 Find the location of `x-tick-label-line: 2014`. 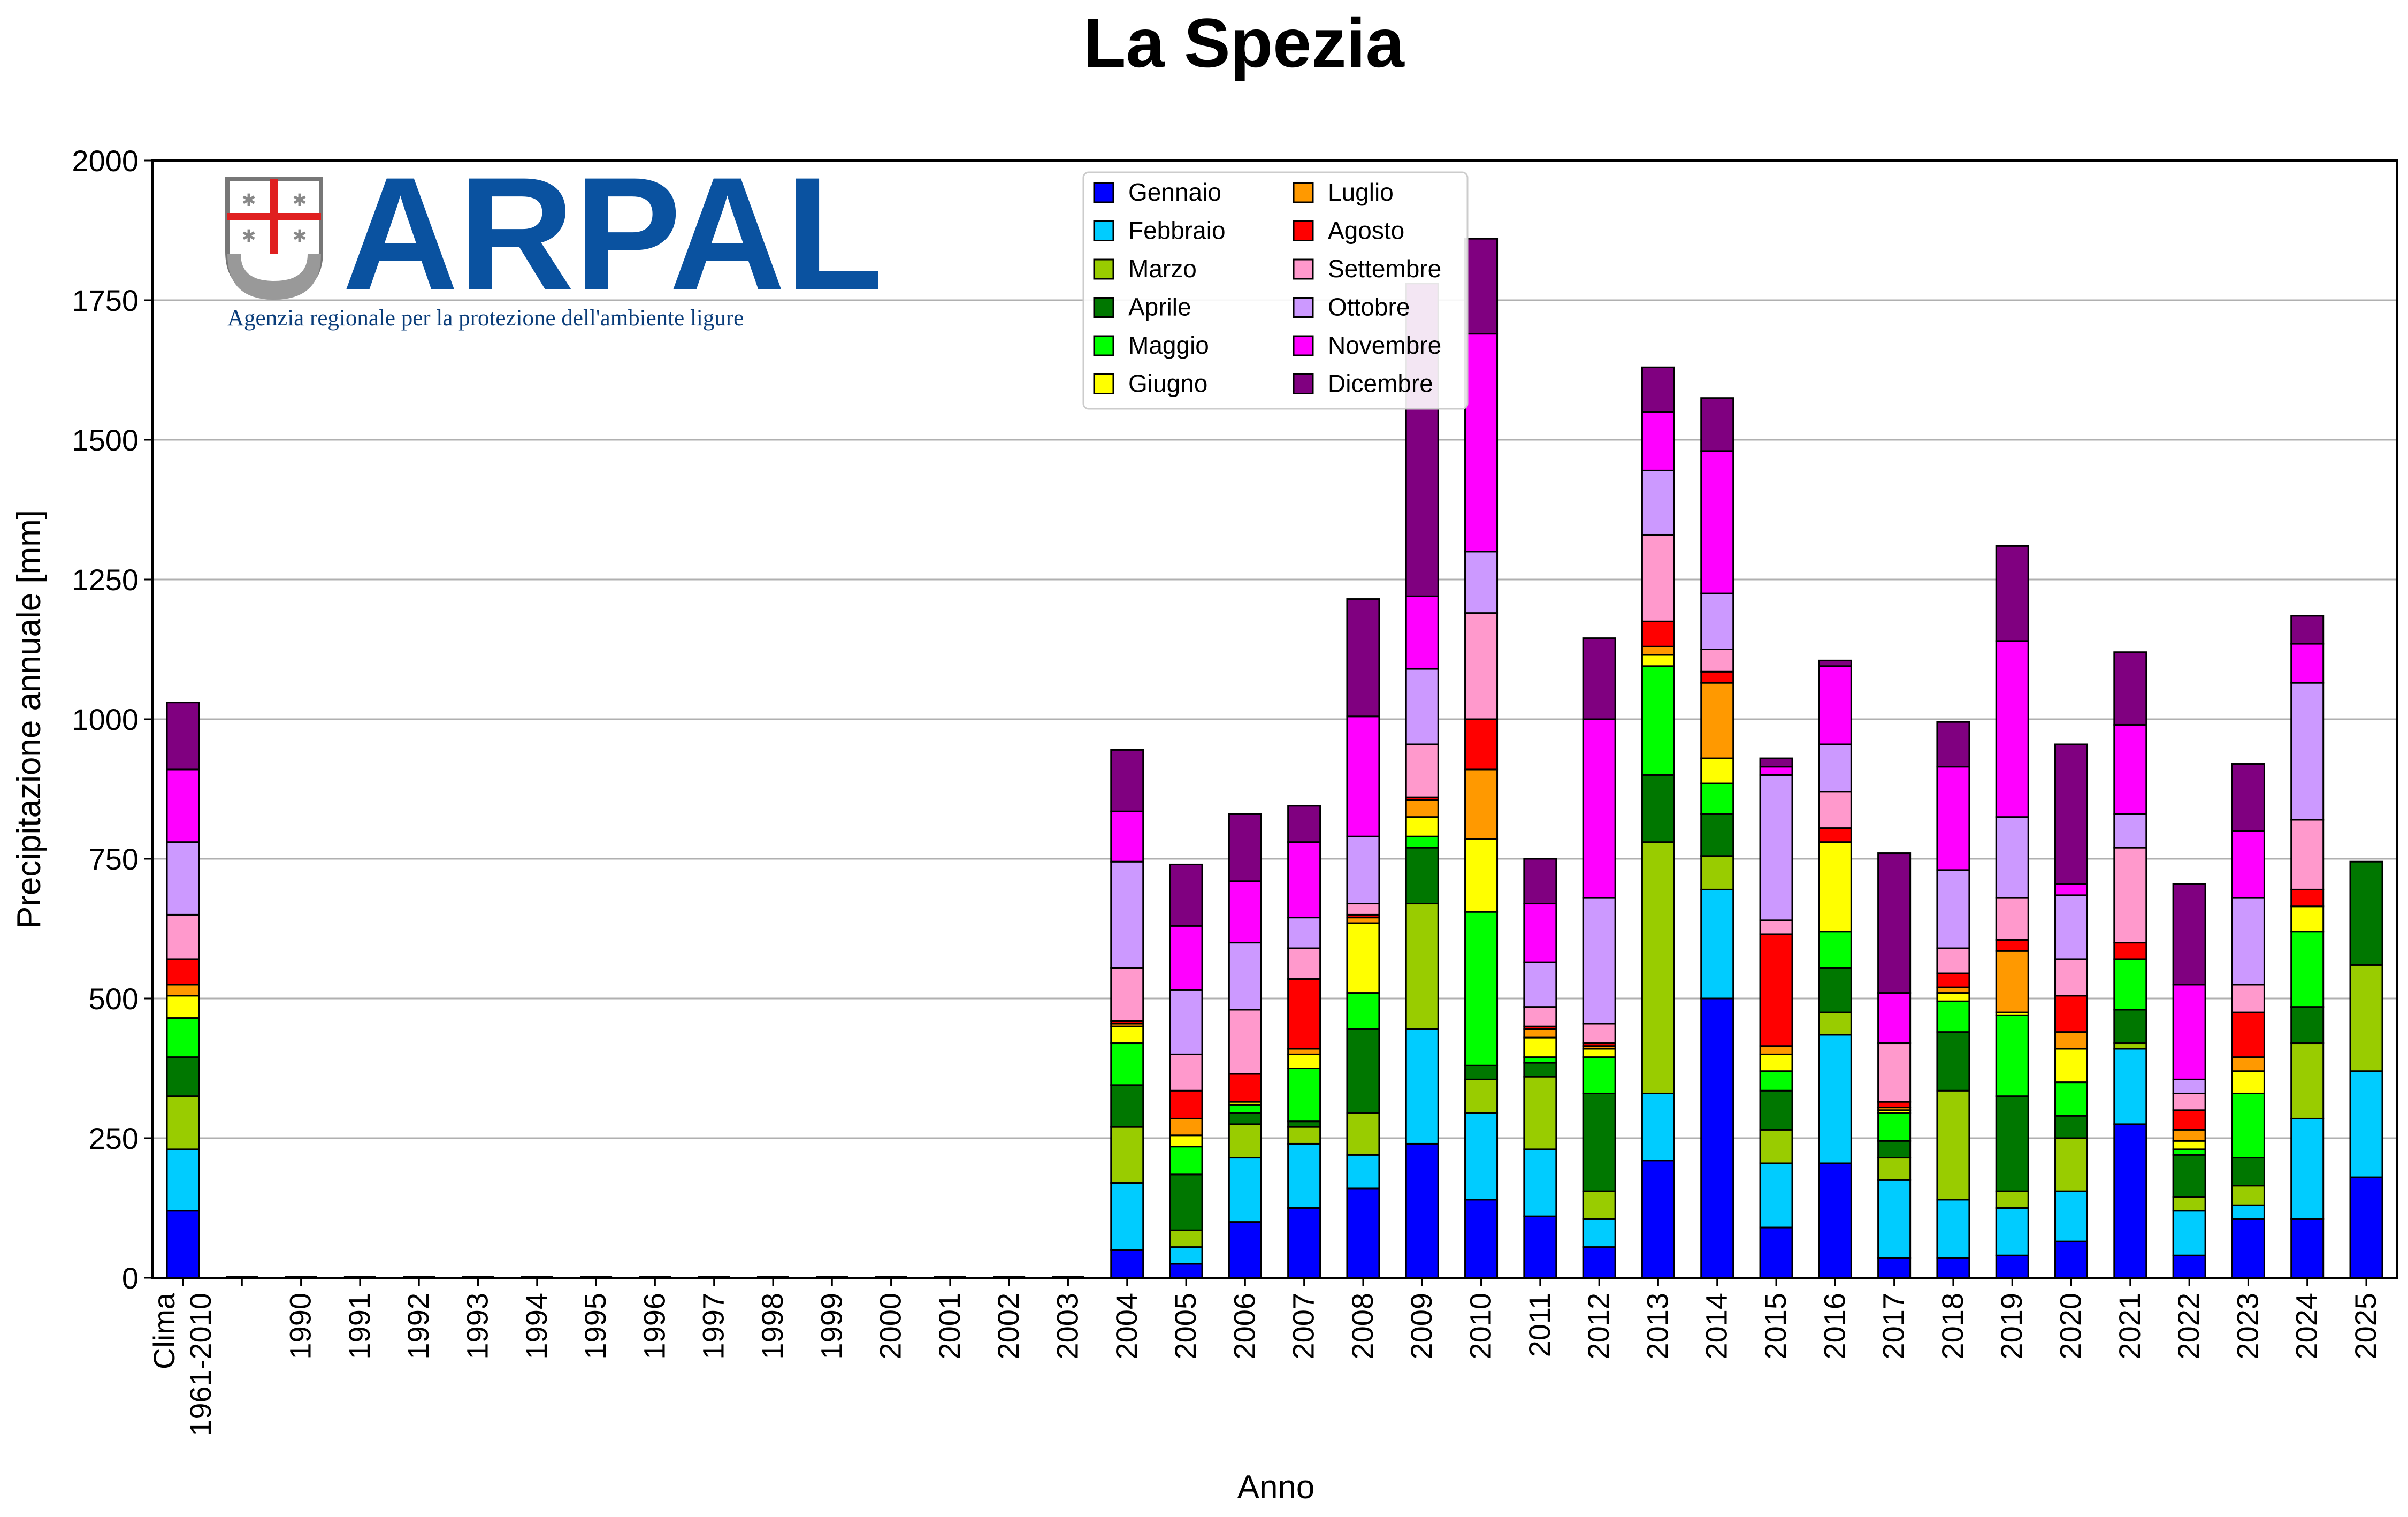

x-tick-label-line: 2014 is located at coordinates (1716, 1326).